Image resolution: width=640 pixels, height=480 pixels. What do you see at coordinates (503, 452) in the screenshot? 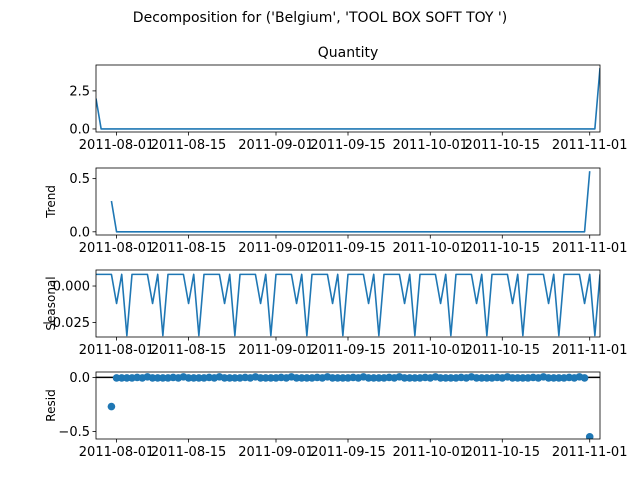
I see `x-tick-label-resid-5: 2011-10-15` at bounding box center [503, 452].